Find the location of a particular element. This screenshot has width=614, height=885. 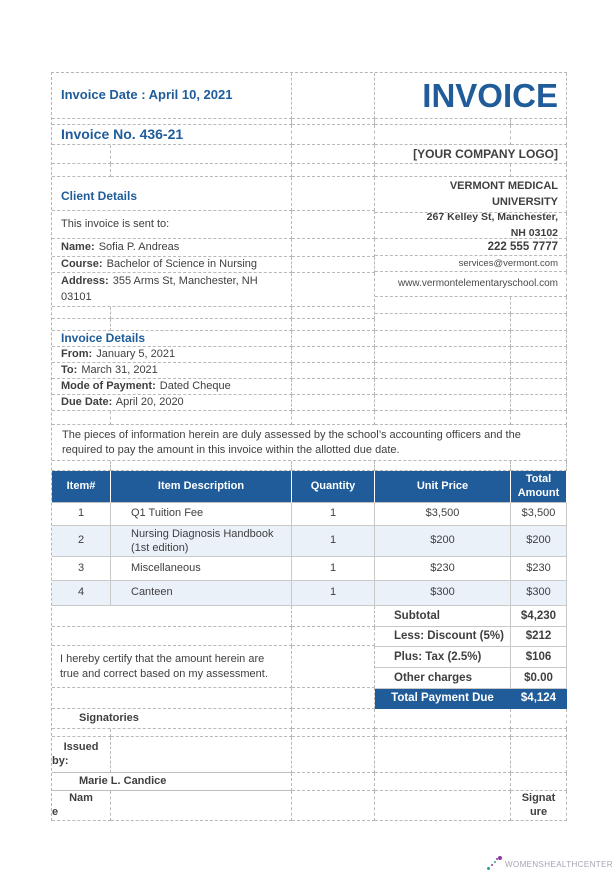

company-address: 267 Kelley St, Manchester, NH 03102 is located at coordinates (471, 226).